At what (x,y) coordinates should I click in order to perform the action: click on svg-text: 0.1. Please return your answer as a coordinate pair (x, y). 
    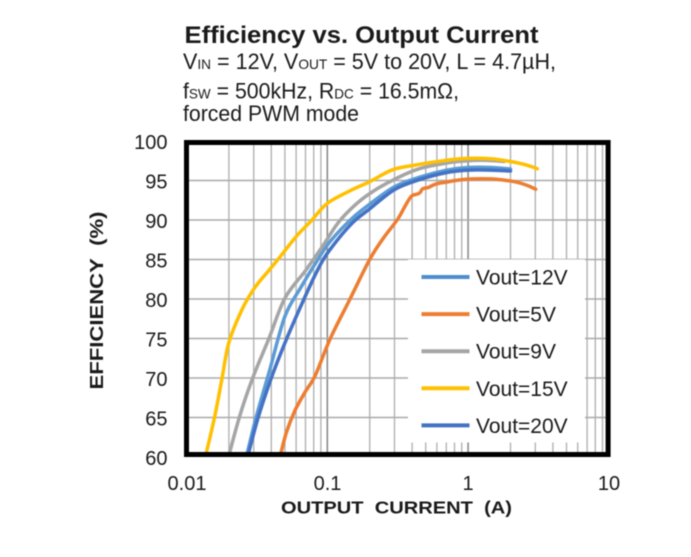
    Looking at the image, I should click on (328, 484).